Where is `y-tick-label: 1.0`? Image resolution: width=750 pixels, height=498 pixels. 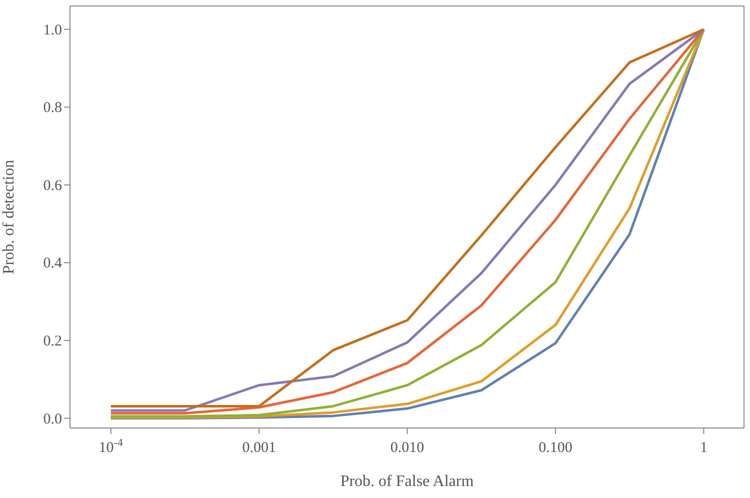
y-tick-label: 1.0 is located at coordinates (52, 30).